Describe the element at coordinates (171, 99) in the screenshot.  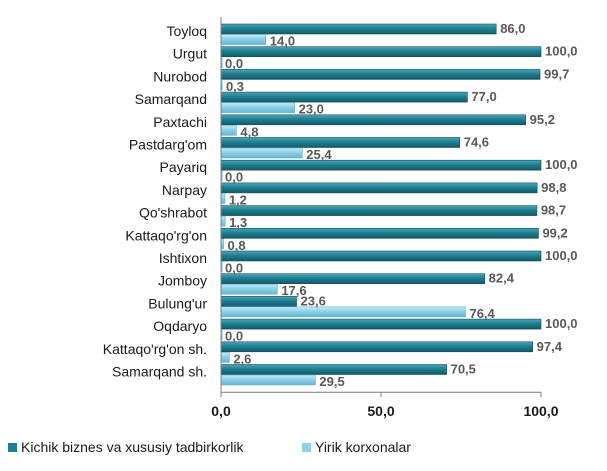
I see `category-label-samarqand: Samarqand` at that location.